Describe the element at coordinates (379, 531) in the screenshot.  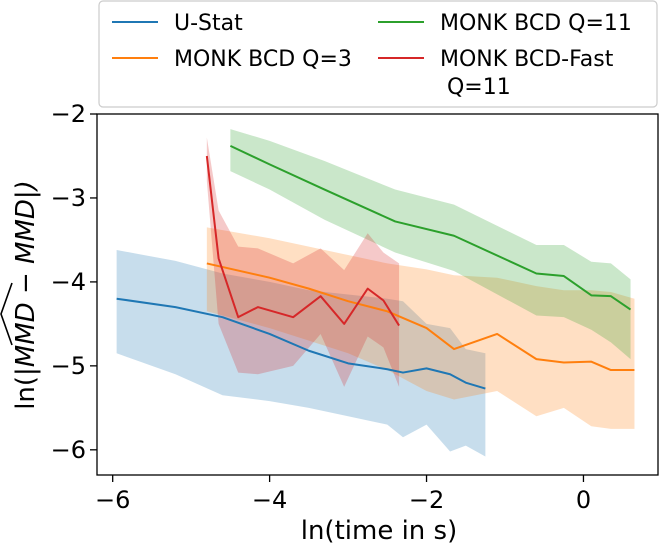
I see `x-axis-title: ln(time in s)` at that location.